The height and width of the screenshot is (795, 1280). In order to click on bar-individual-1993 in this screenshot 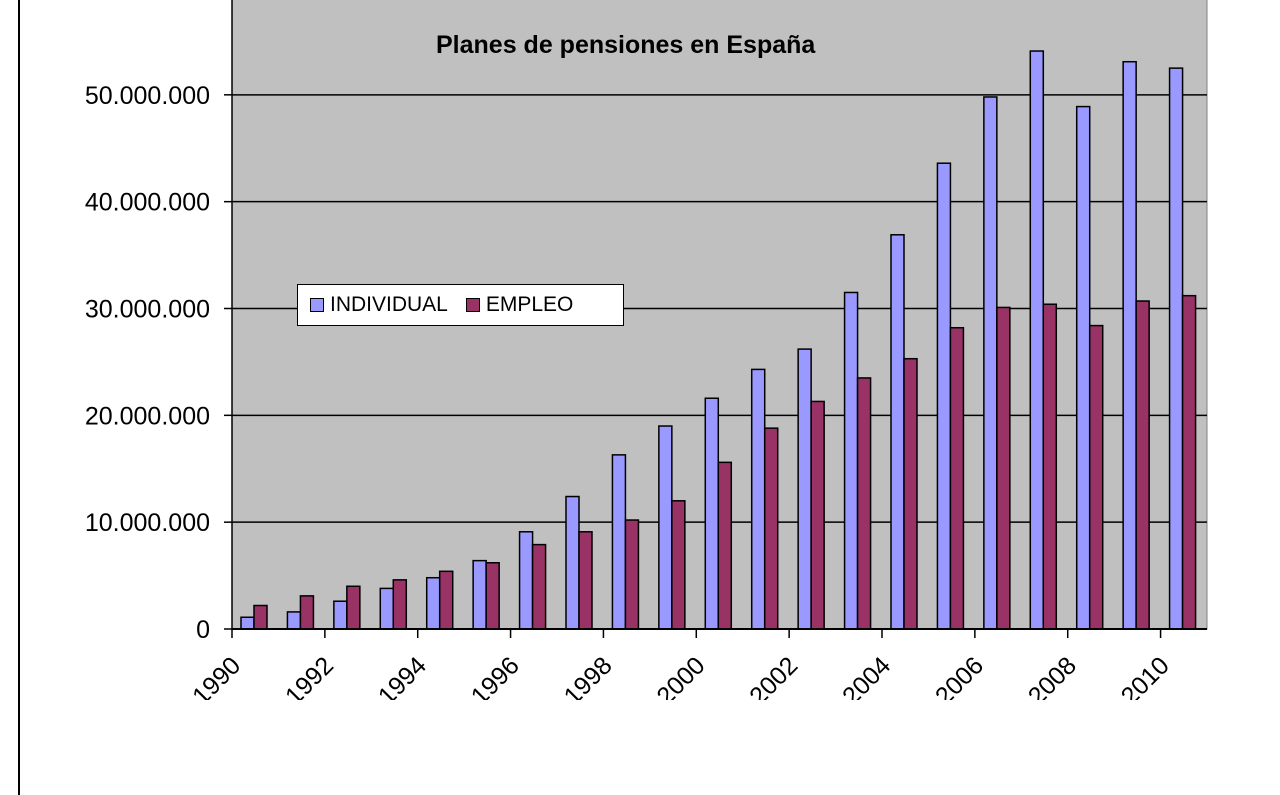, I will do `click(387, 608)`.